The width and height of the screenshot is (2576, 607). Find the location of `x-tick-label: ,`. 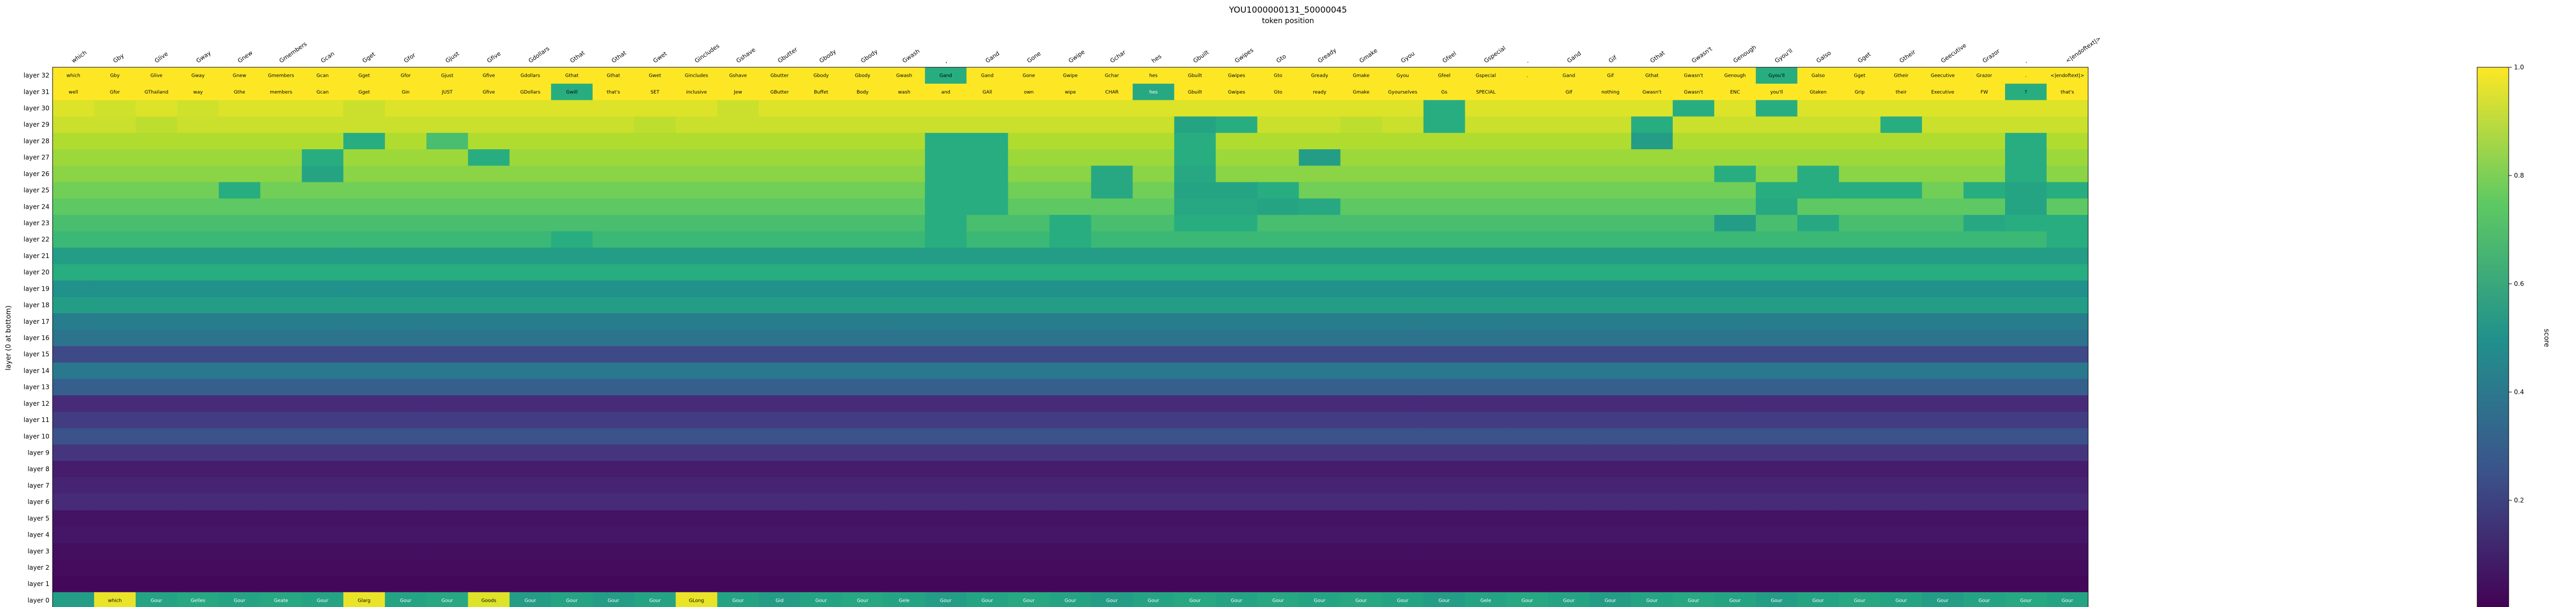

x-tick-label: , is located at coordinates (945, 61).